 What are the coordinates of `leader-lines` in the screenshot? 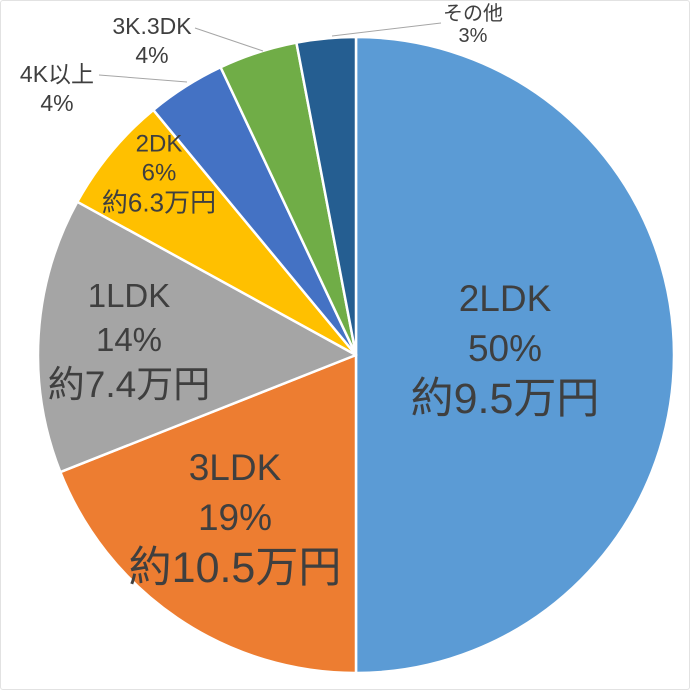 It's located at (270, 52).